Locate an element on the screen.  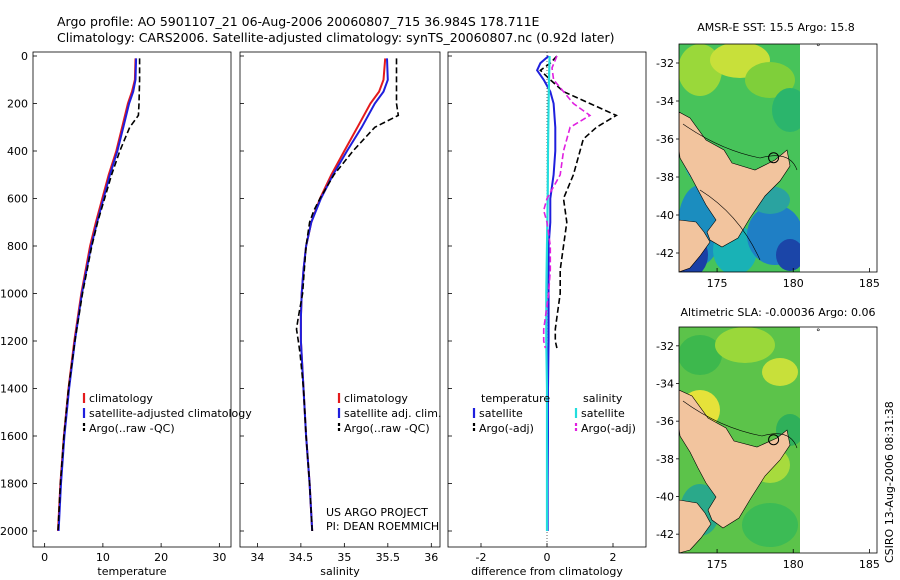
timestamp-credit: CSIRO 13-Aug-2006 08:31:38 is located at coordinates (889, 482).